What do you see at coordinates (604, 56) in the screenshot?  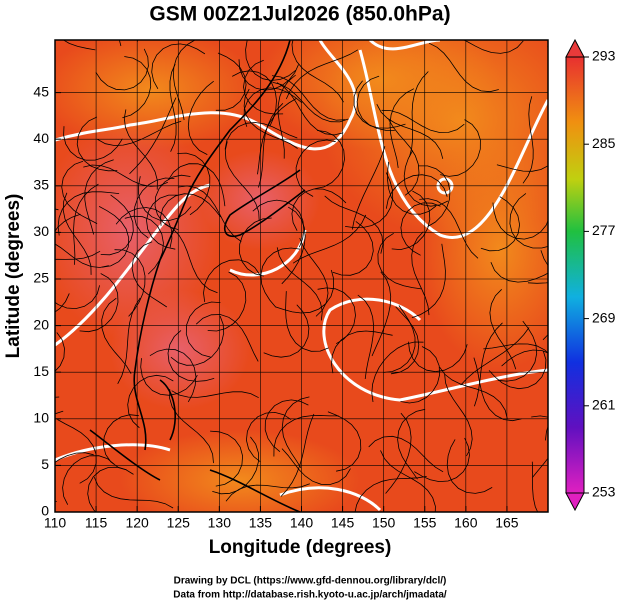 I see `colorbar-tick-label: 293` at bounding box center [604, 56].